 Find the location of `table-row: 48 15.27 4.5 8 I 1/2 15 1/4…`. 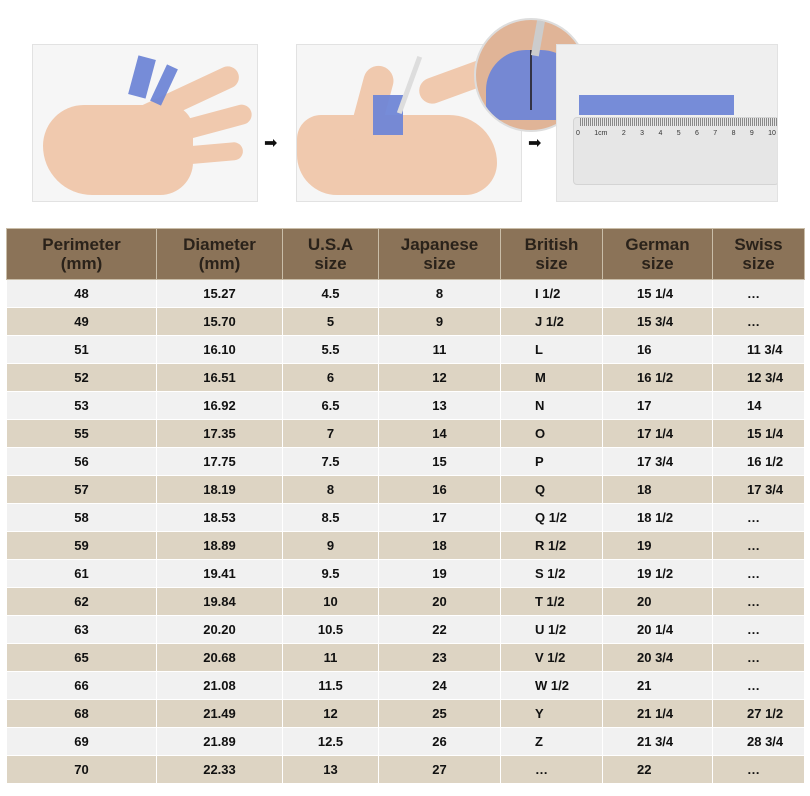

table-row: 48 15.27 4.5 8 I 1/2 15 1/4… is located at coordinates (405, 293).